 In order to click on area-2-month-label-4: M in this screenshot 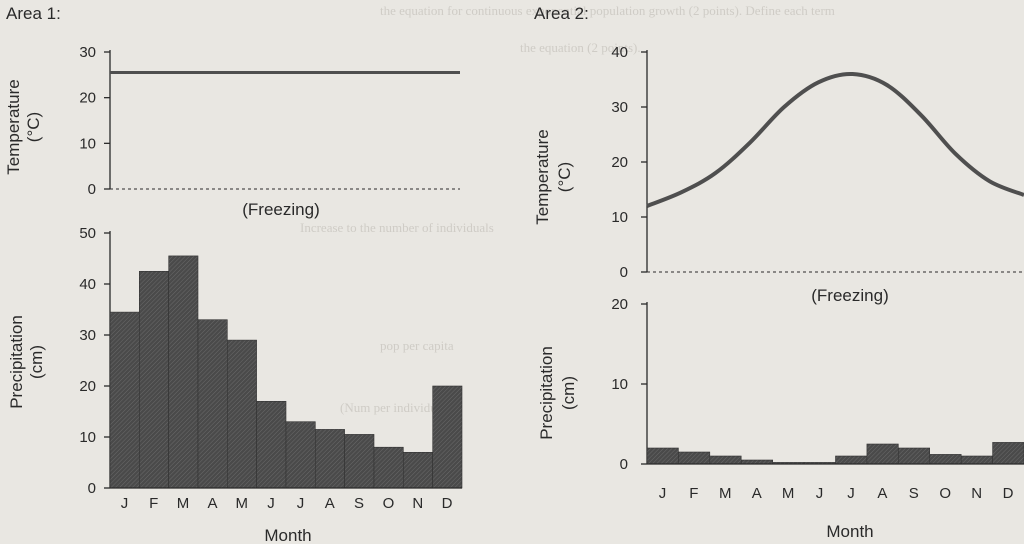, I will do `click(788, 493)`.